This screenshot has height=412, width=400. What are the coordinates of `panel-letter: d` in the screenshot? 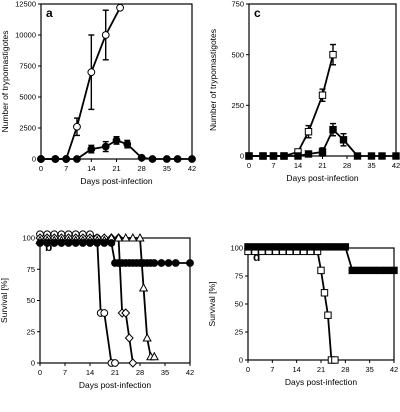 It's located at (256, 257).